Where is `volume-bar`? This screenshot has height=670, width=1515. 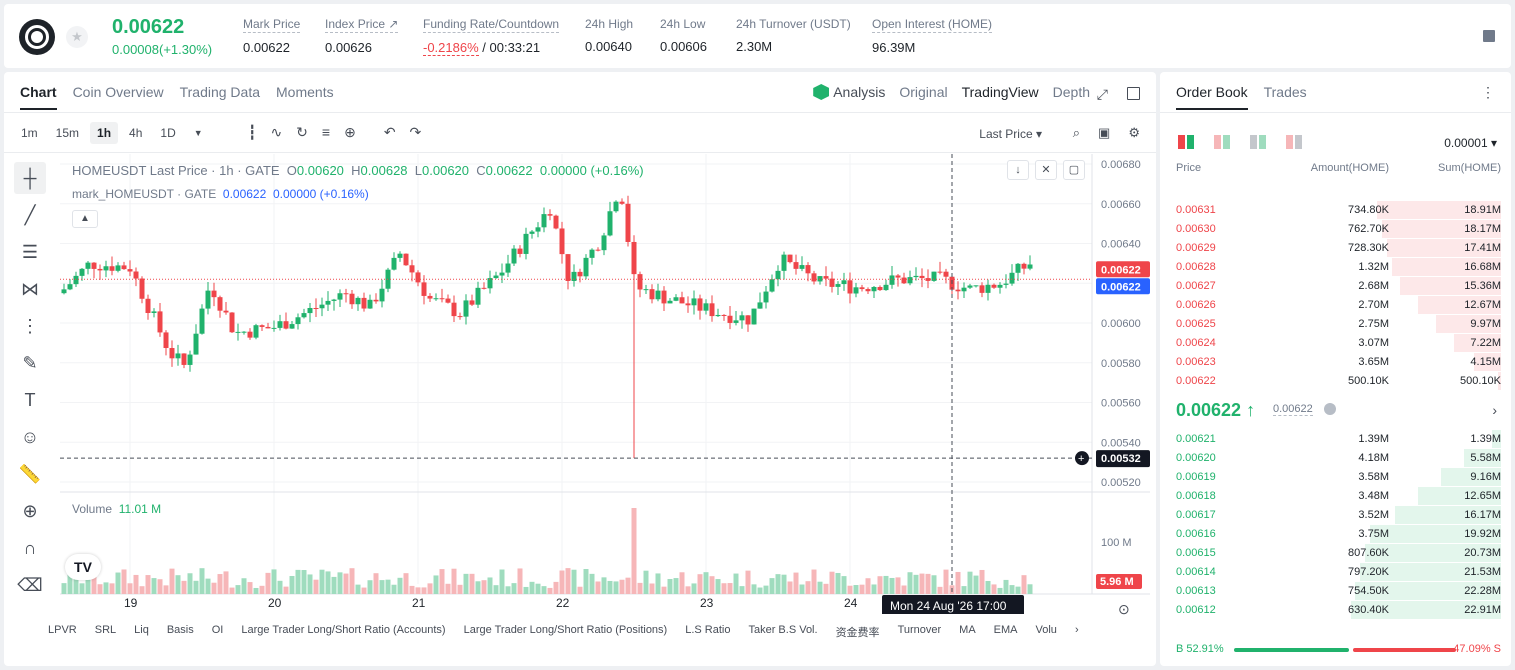 volume-bar is located at coordinates (352, 581).